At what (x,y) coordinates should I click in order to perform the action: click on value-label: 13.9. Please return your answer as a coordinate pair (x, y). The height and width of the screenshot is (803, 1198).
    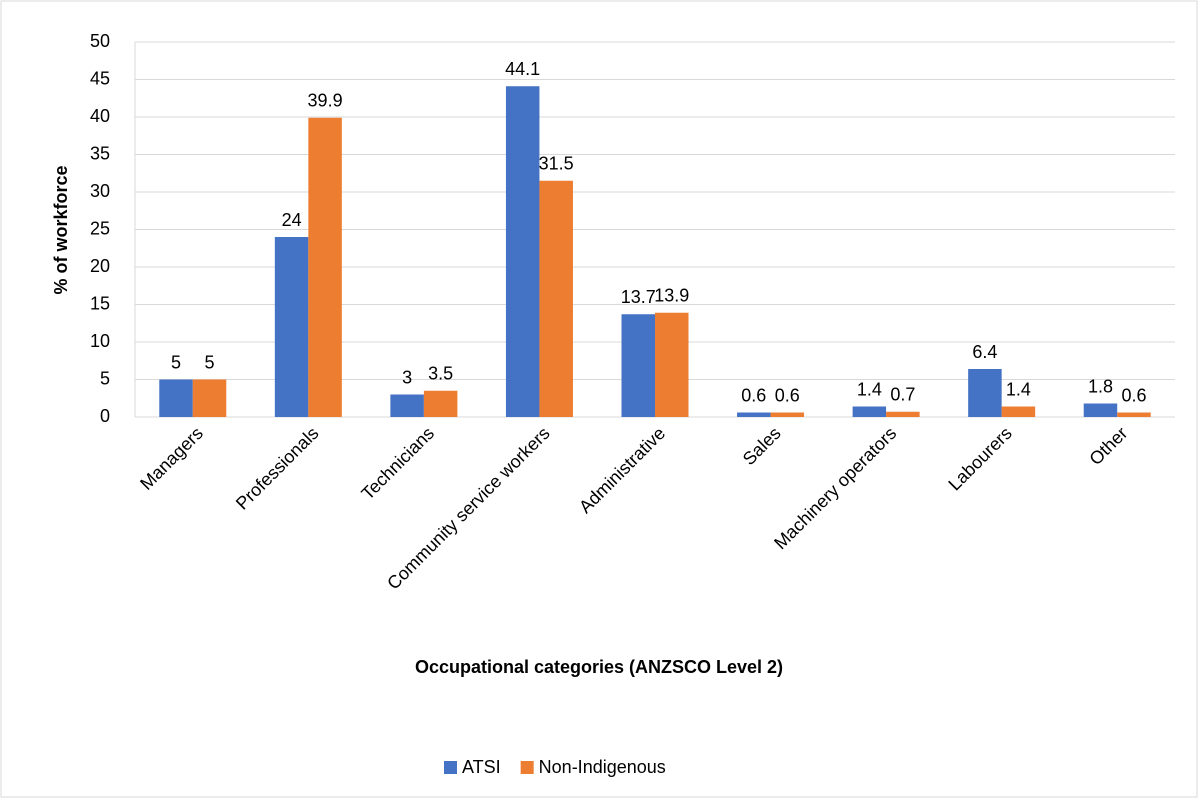
    Looking at the image, I should click on (671, 296).